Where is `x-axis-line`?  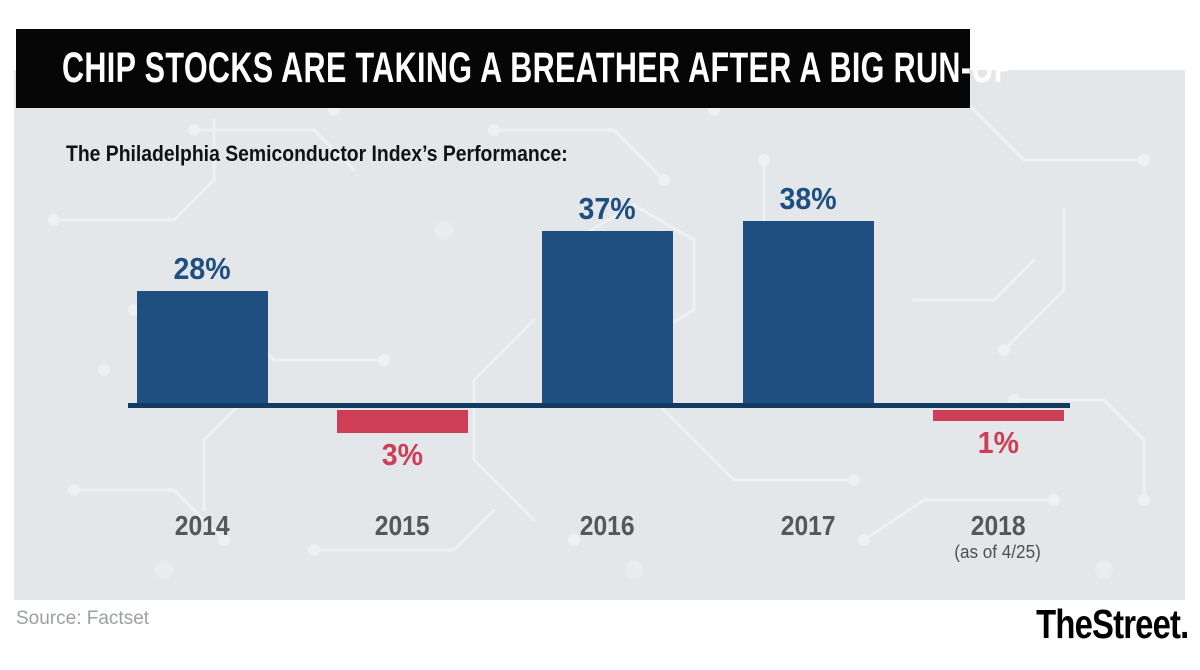 x-axis-line is located at coordinates (599, 405).